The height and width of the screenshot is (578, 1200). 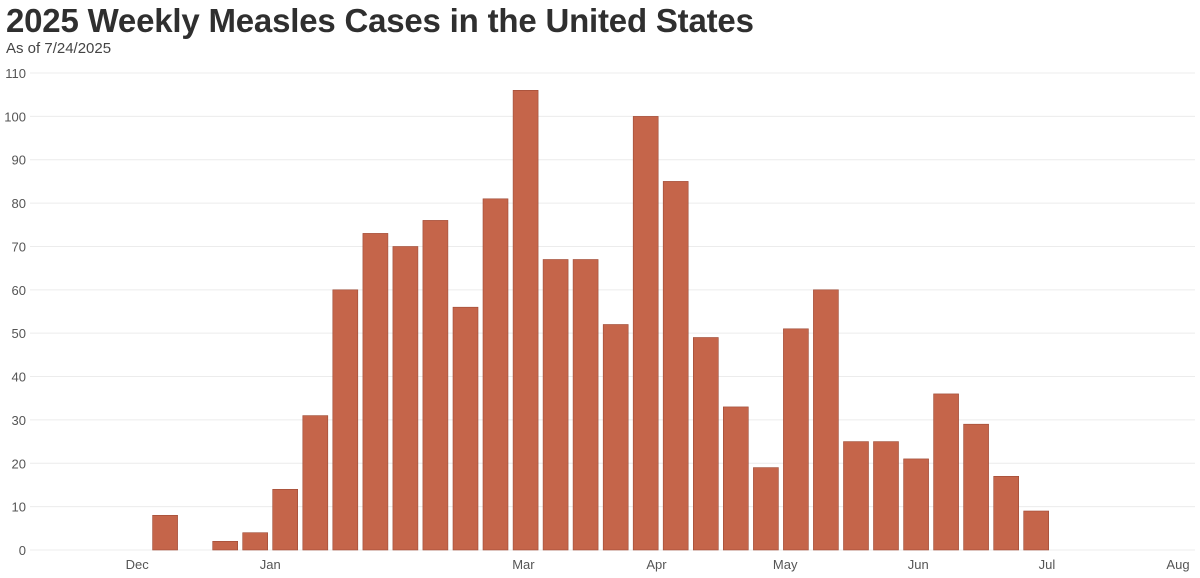 What do you see at coordinates (19, 333) in the screenshot?
I see `y-tick-label: 50` at bounding box center [19, 333].